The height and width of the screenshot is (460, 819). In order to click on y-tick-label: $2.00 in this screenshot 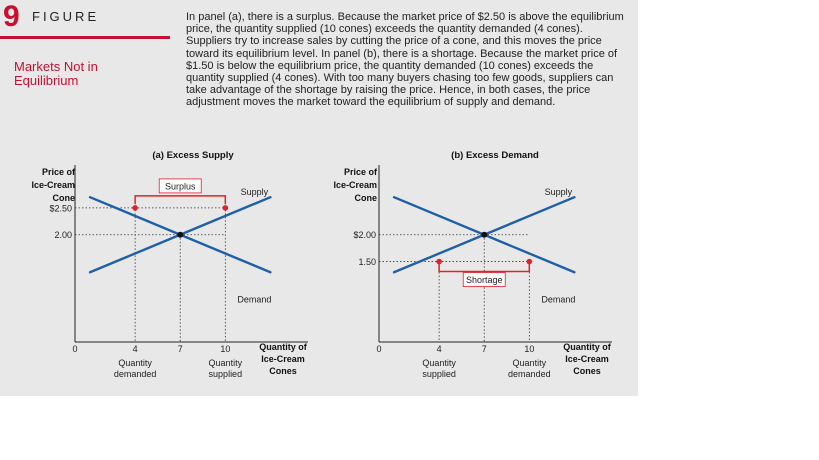, I will do `click(364, 235)`.